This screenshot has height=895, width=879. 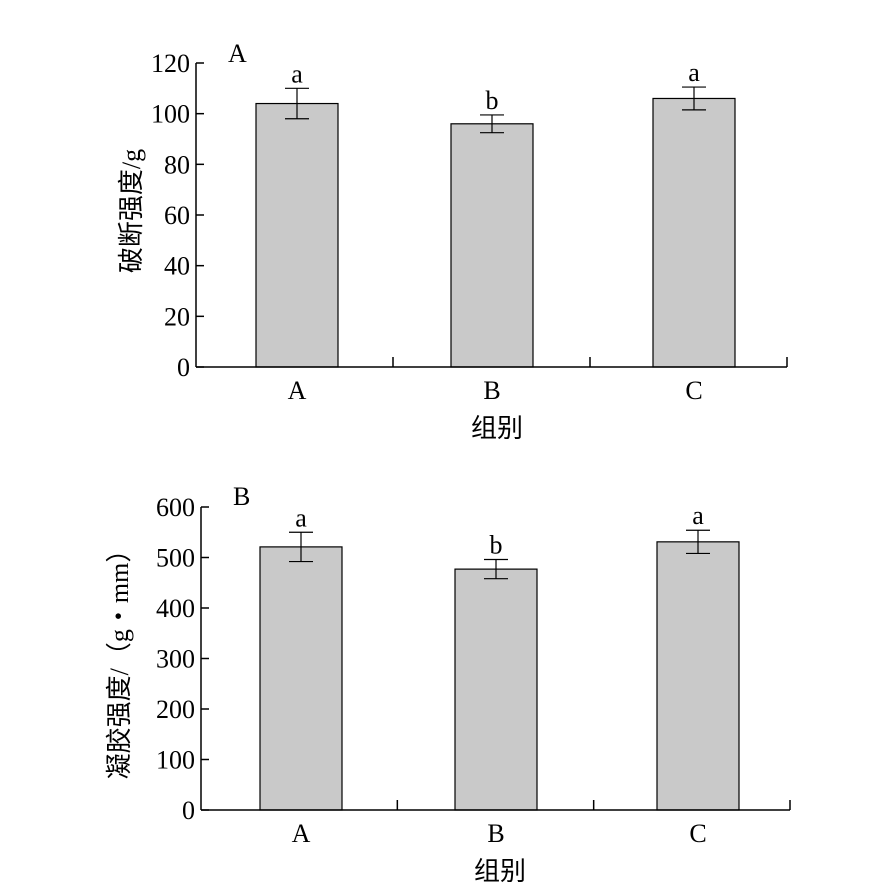 I want to click on y-tick-label: 80, so click(x=177, y=164).